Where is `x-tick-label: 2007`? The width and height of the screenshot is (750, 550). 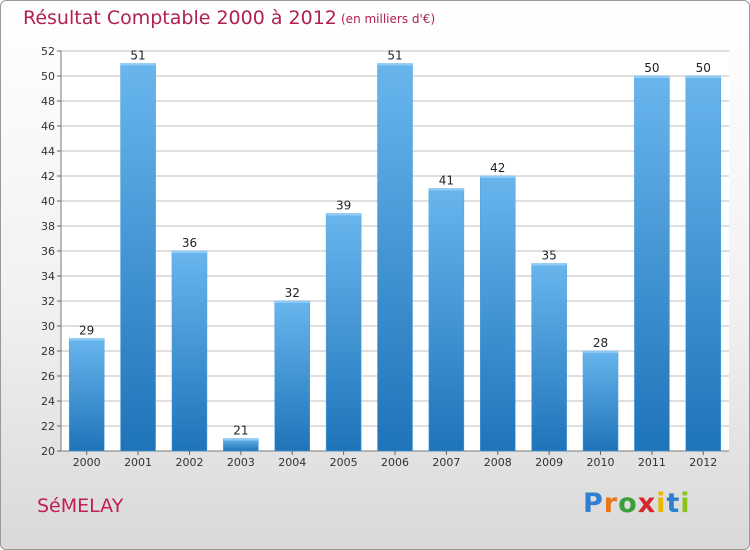 x-tick-label: 2007 is located at coordinates (446, 462).